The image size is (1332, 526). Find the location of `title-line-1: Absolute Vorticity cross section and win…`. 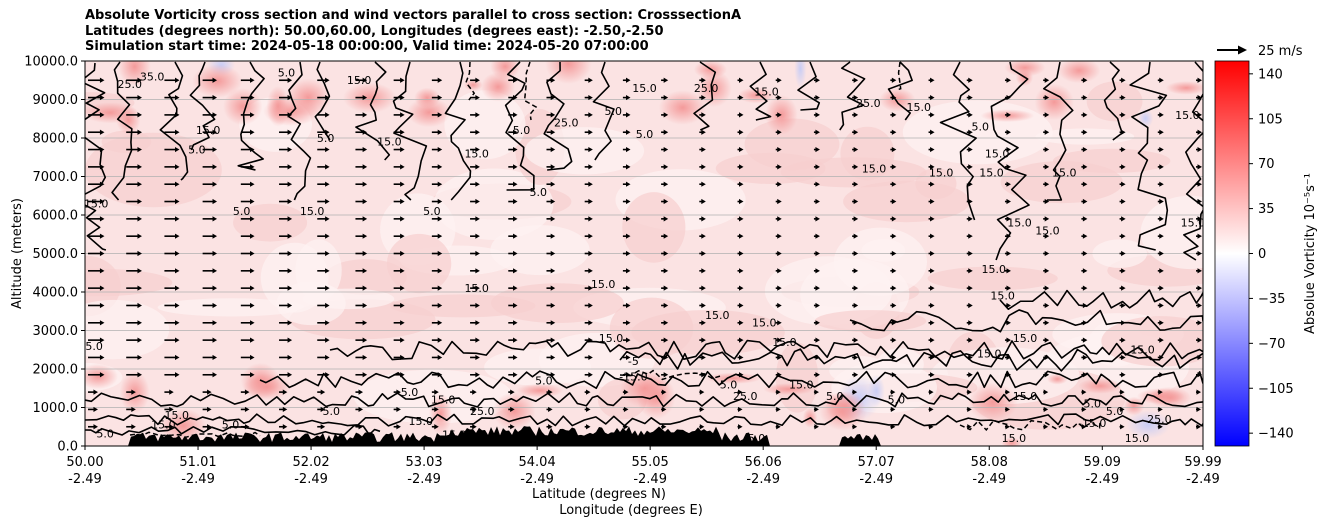

title-line-1: Absolute Vorticity cross section and win… is located at coordinates (413, 15).